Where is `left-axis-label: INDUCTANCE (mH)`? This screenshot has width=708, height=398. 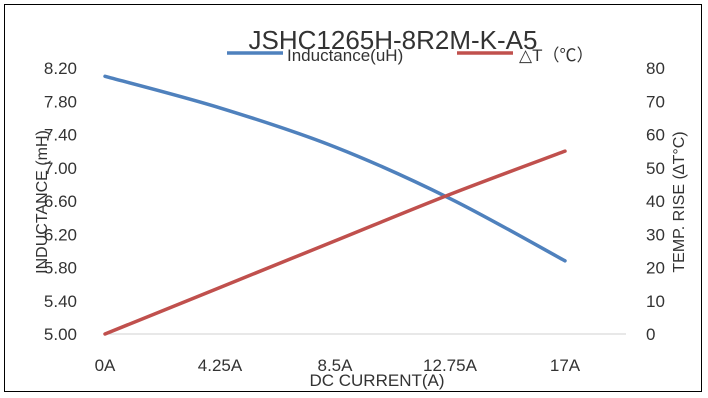 left-axis-label: INDUCTANCE (mH) is located at coordinates (42, 202).